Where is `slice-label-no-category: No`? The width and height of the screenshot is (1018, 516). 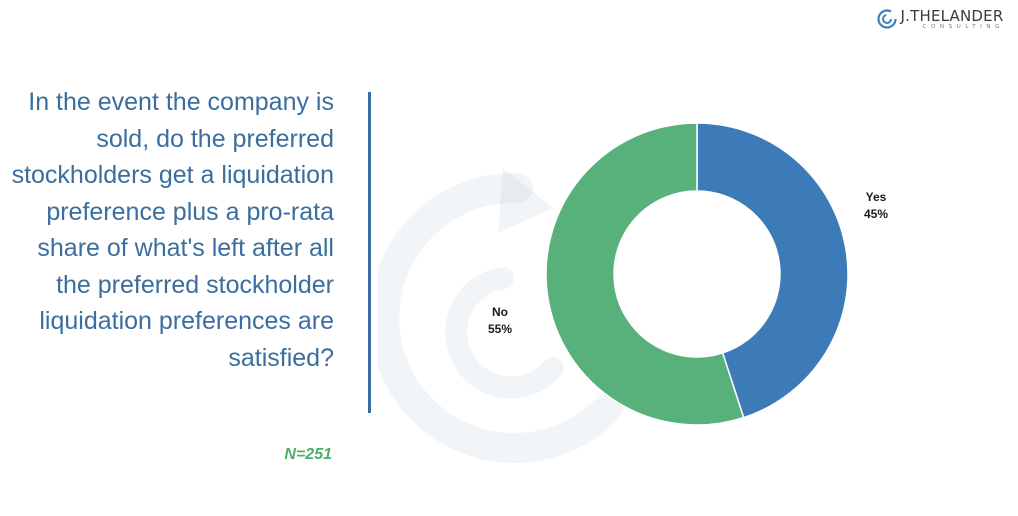 slice-label-no-category: No is located at coordinates (500, 312).